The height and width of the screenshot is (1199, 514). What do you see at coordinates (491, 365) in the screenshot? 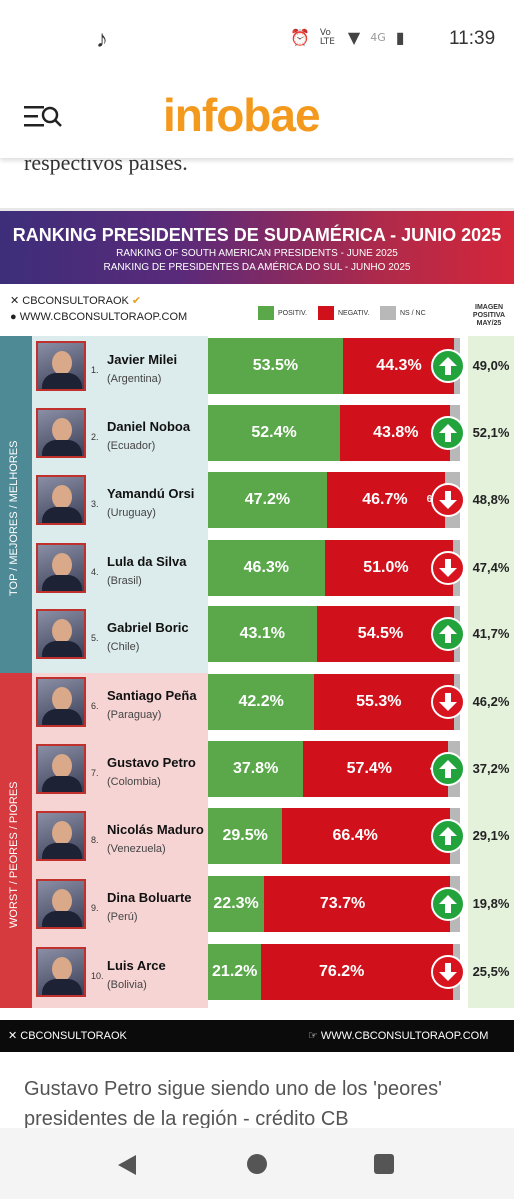
I see `may-image-value: 49,0%` at bounding box center [491, 365].